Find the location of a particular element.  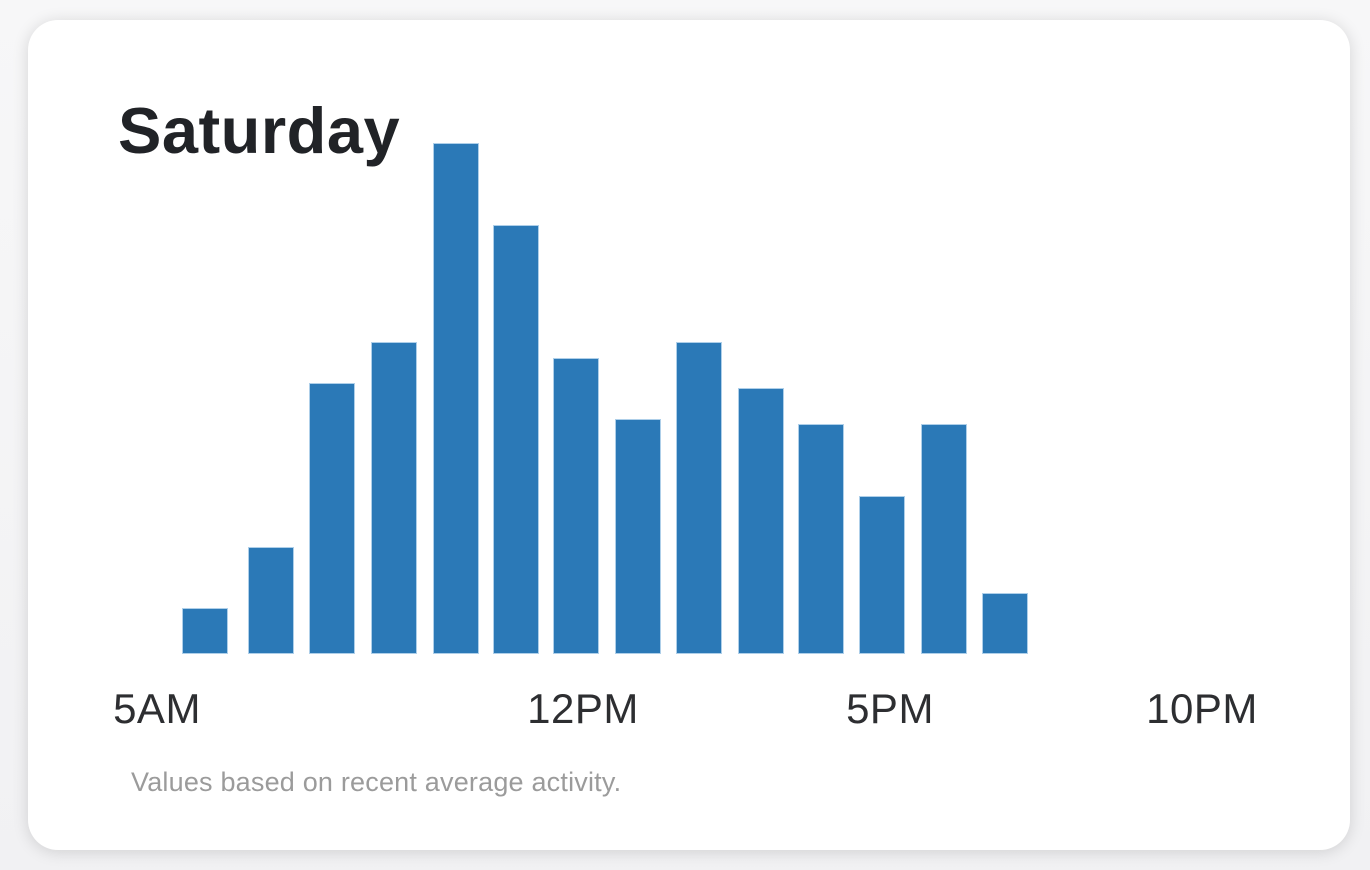

bar-10am is located at coordinates (456, 398).